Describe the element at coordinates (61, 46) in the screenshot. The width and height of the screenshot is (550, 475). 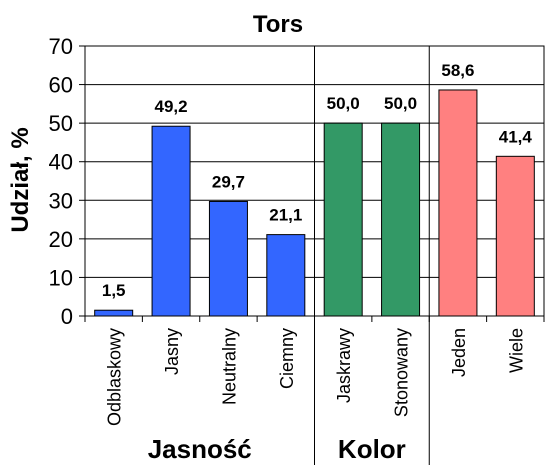
I see `y-tick-label: 70` at that location.